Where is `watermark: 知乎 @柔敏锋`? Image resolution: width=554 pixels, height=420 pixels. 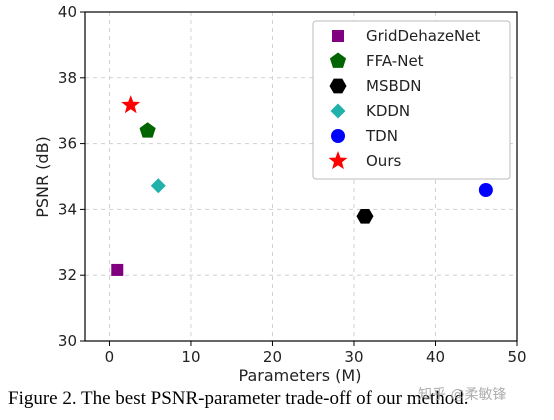 watermark: 知乎 @柔敏锋 is located at coordinates (462, 395).